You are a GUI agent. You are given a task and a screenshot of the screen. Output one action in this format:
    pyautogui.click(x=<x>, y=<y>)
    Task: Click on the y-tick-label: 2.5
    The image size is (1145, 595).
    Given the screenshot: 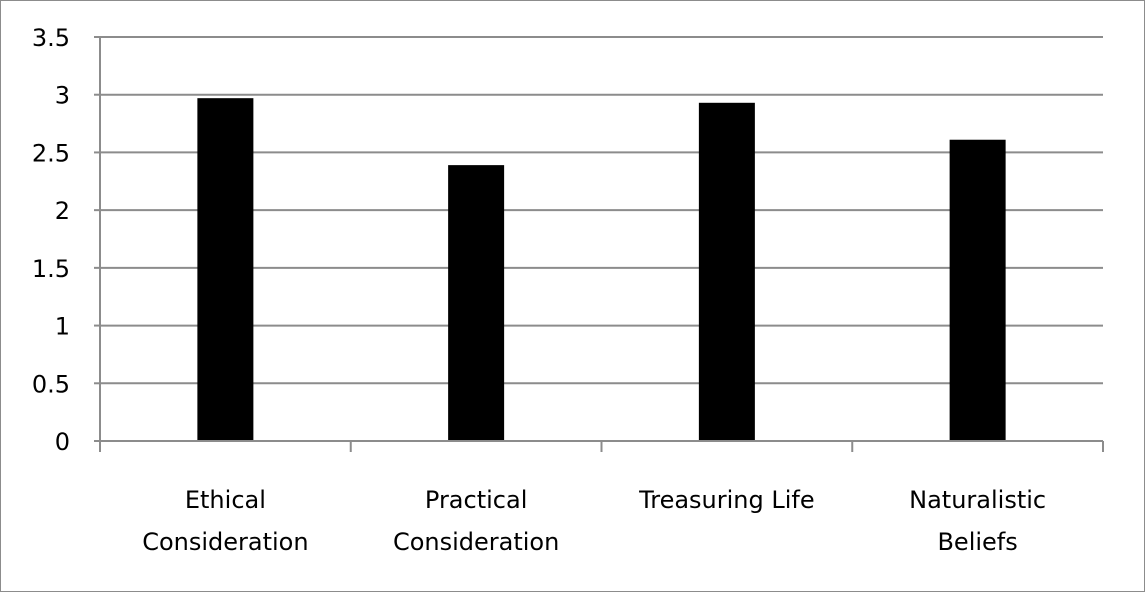 What is the action you would take?
    pyautogui.click(x=51, y=153)
    